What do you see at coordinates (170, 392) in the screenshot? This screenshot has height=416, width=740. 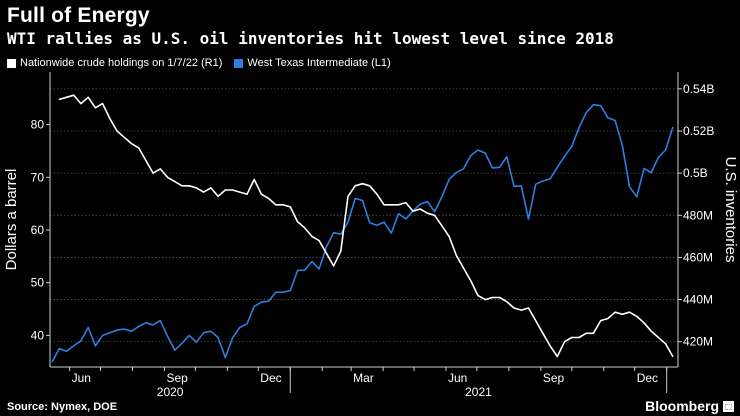 I see `x-year-label: 2020` at bounding box center [170, 392].